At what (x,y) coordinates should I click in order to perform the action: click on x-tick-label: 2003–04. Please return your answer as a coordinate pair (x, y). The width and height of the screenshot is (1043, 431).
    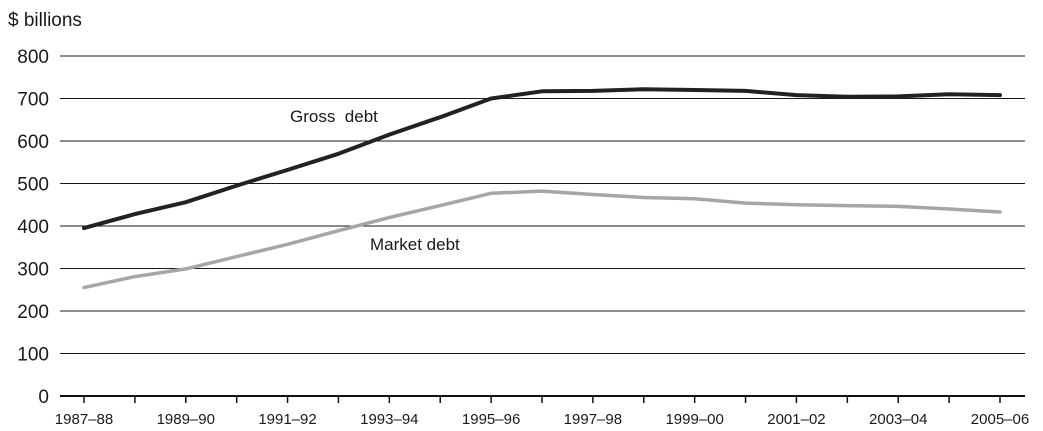
    Looking at the image, I should click on (898, 419).